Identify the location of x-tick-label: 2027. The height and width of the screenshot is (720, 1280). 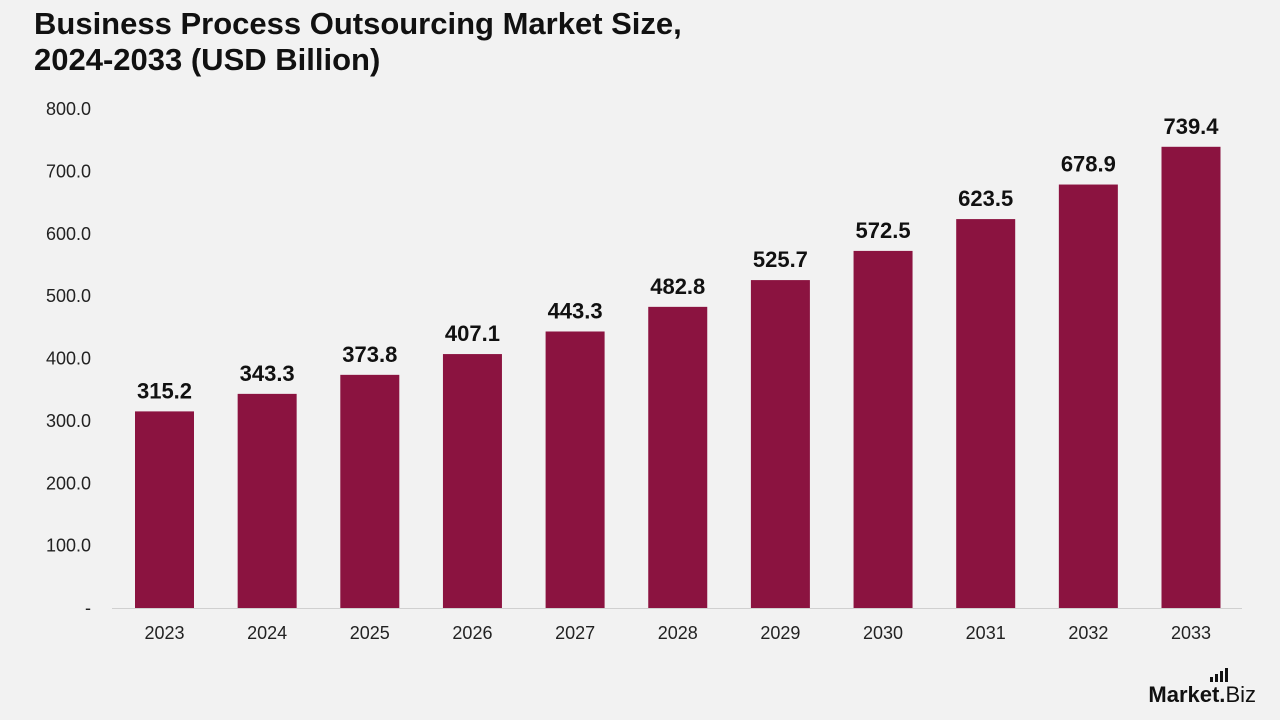
(575, 633).